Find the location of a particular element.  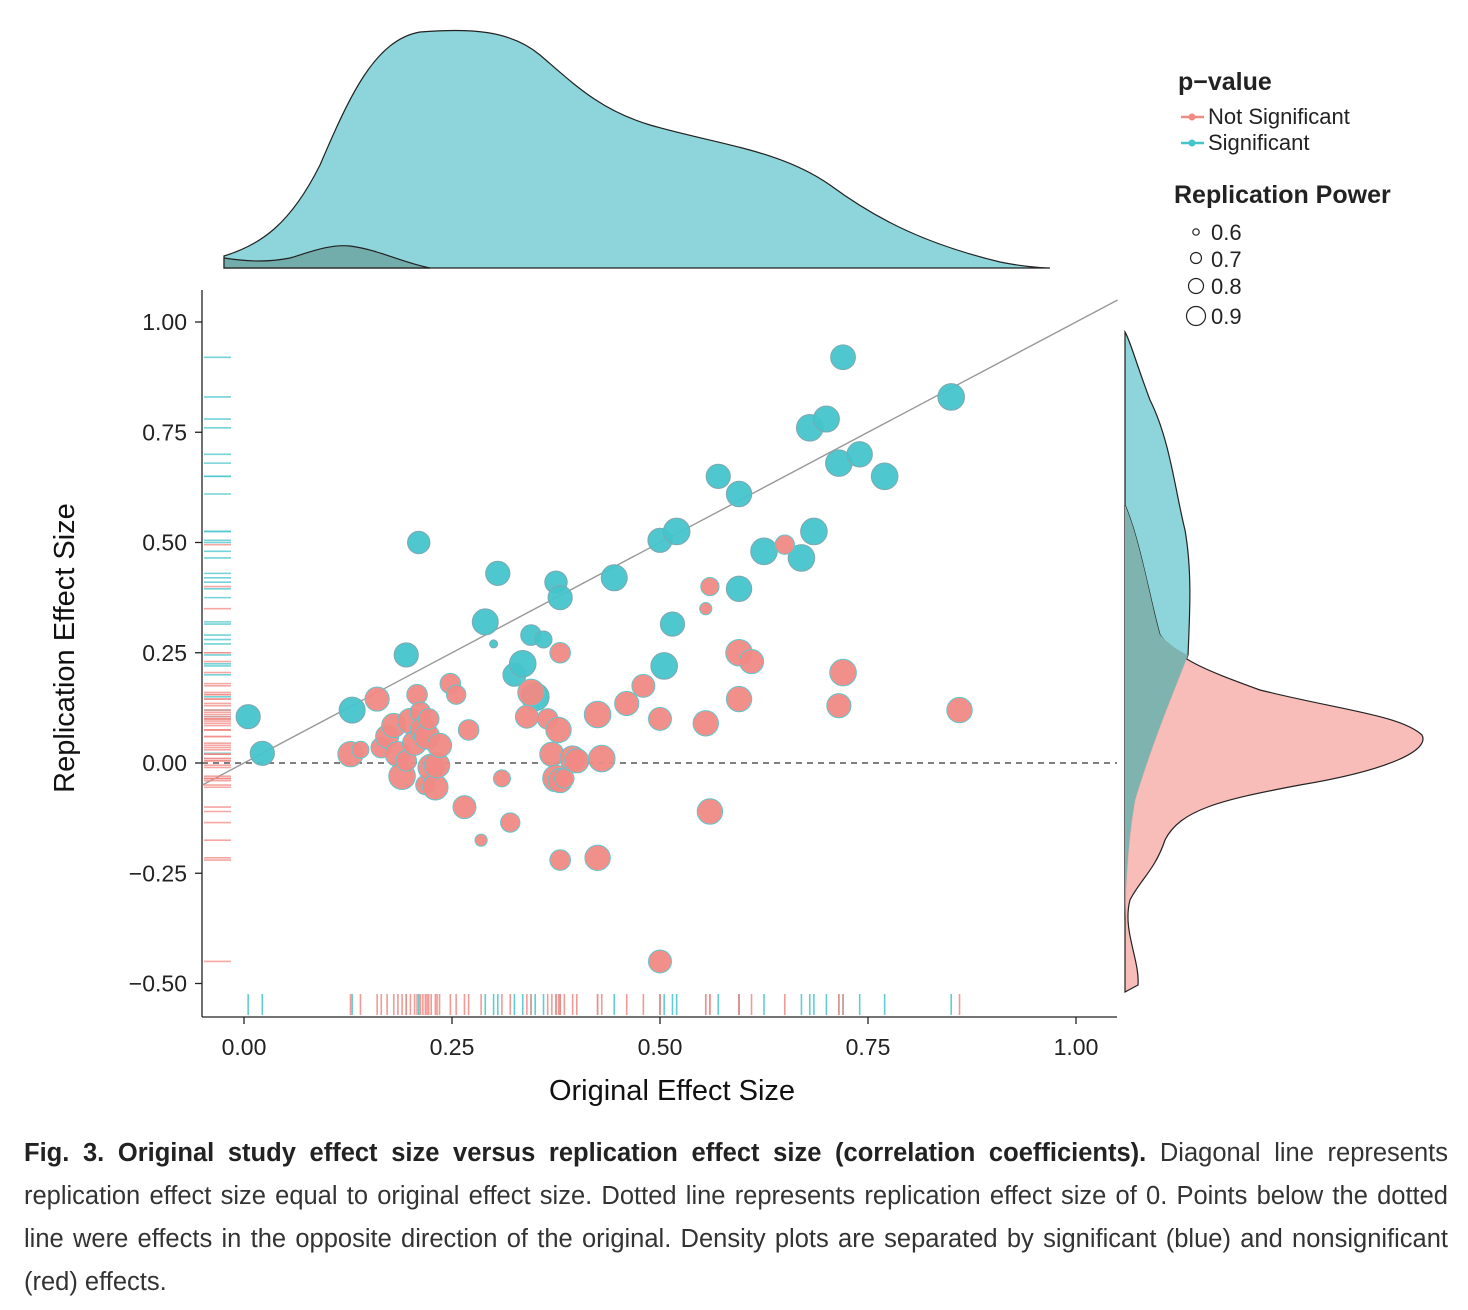

rug-y is located at coordinates (217, 659).